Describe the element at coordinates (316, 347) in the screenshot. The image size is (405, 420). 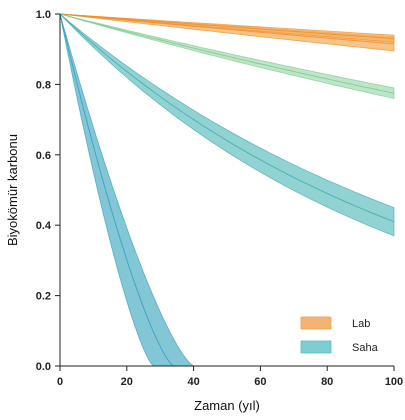
I see `legend-swatch-saha` at that location.